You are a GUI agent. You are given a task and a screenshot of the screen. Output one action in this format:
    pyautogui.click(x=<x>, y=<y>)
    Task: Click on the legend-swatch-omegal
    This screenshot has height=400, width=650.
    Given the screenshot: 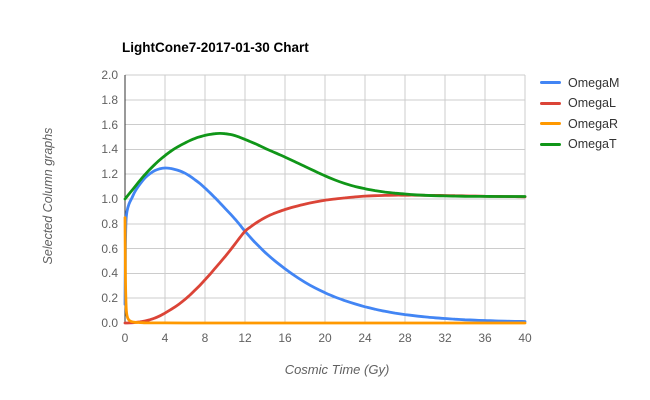 What is the action you would take?
    pyautogui.click(x=550, y=103)
    